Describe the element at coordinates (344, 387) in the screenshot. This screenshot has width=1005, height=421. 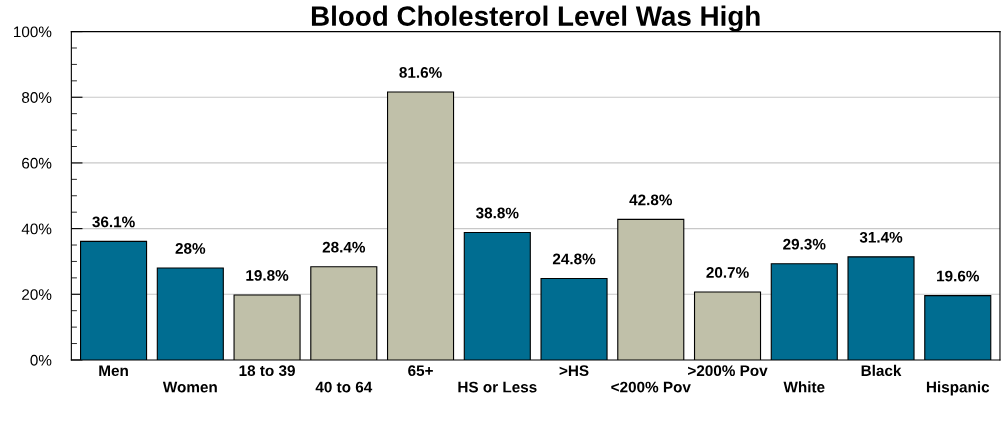
I see `x-tick-label: 40 to 64` at that location.